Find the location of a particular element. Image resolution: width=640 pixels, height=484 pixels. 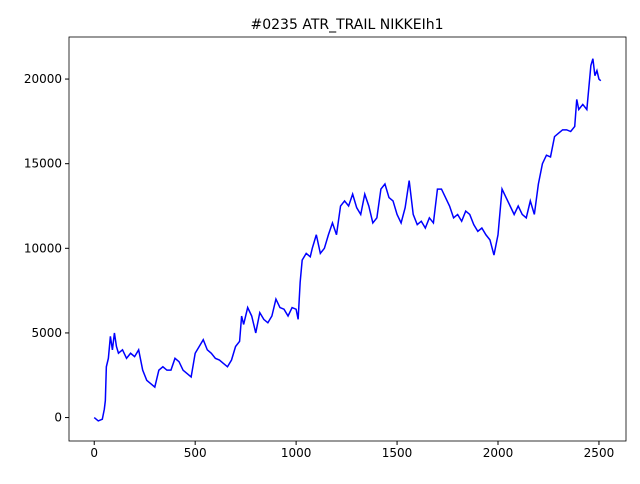

y-tick-label: 0 is located at coordinates (58, 418).